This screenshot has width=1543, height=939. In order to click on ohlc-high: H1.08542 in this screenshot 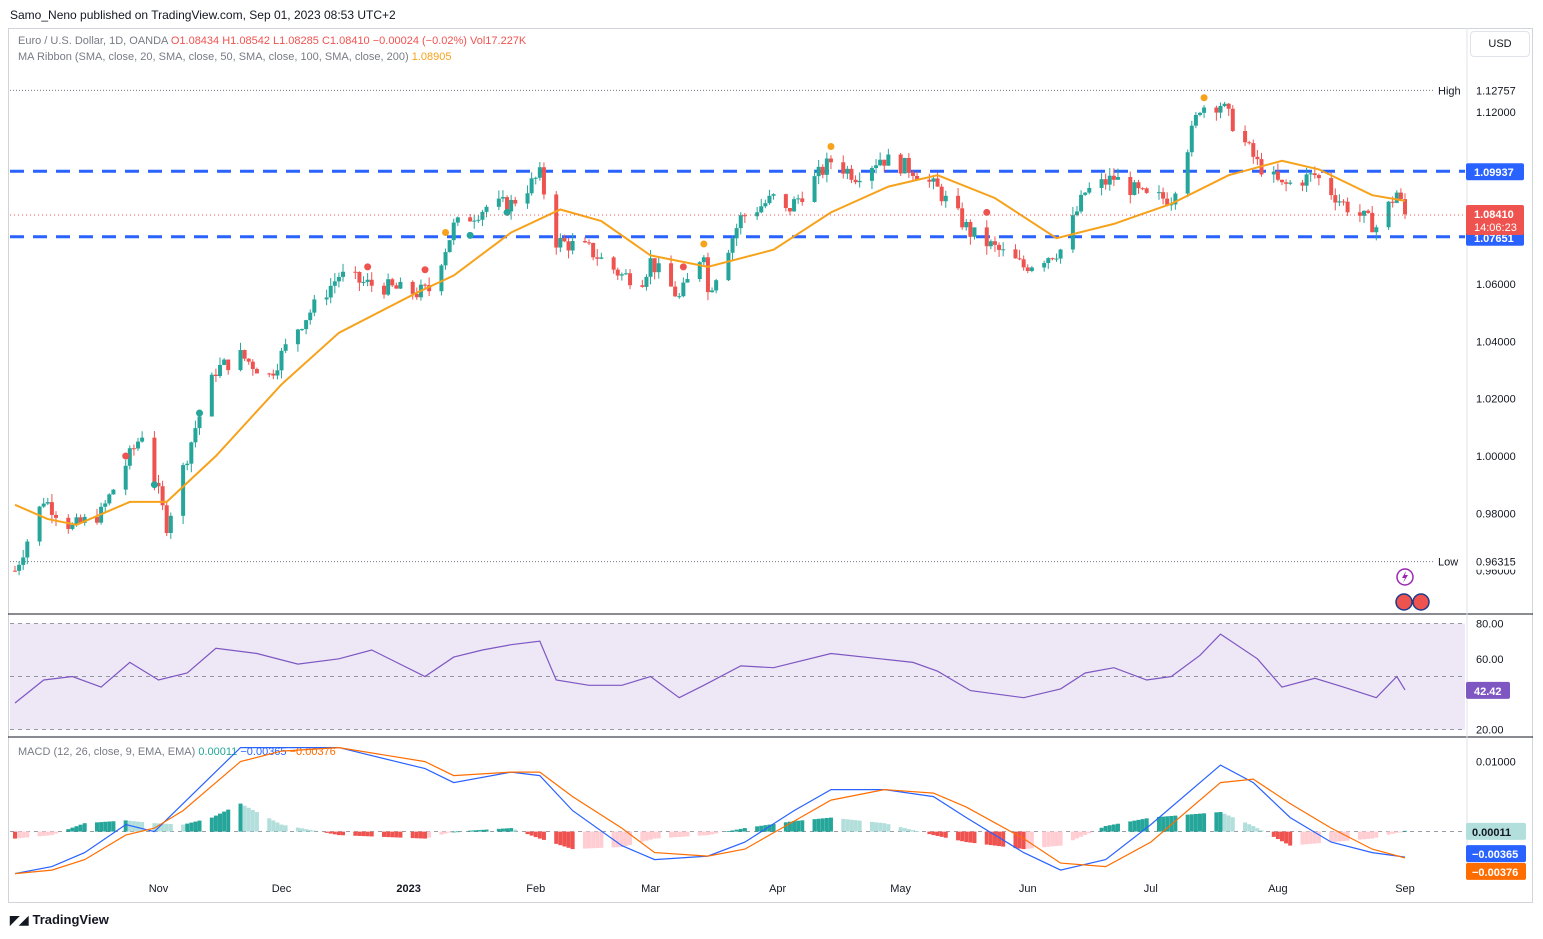, I will do `click(246, 41)`.